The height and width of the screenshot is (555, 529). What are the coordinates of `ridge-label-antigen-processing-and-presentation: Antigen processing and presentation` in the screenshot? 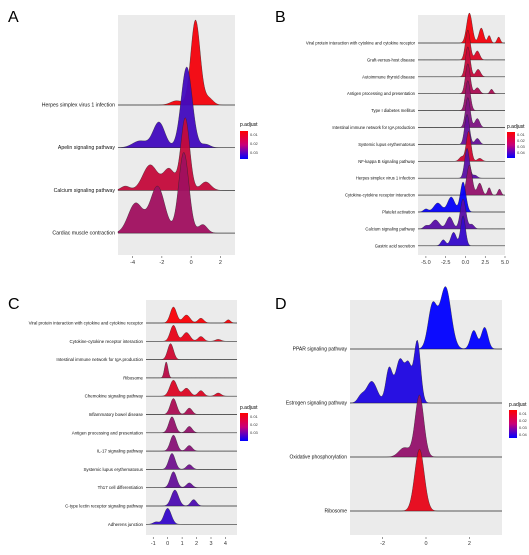 It's located at (108, 432).